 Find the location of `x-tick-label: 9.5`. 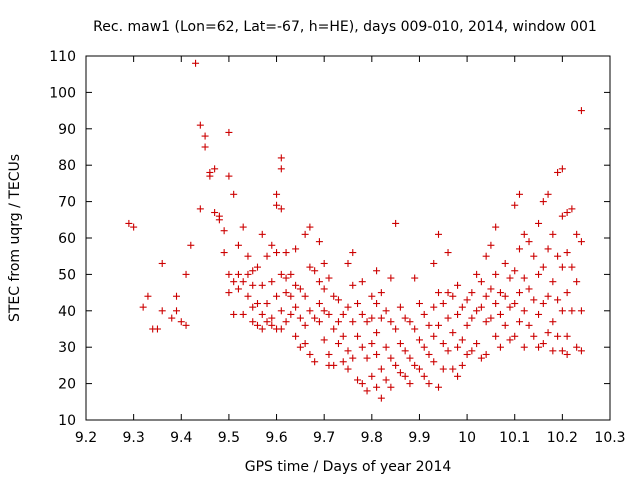

x-tick-label: 9.5 is located at coordinates (229, 438).